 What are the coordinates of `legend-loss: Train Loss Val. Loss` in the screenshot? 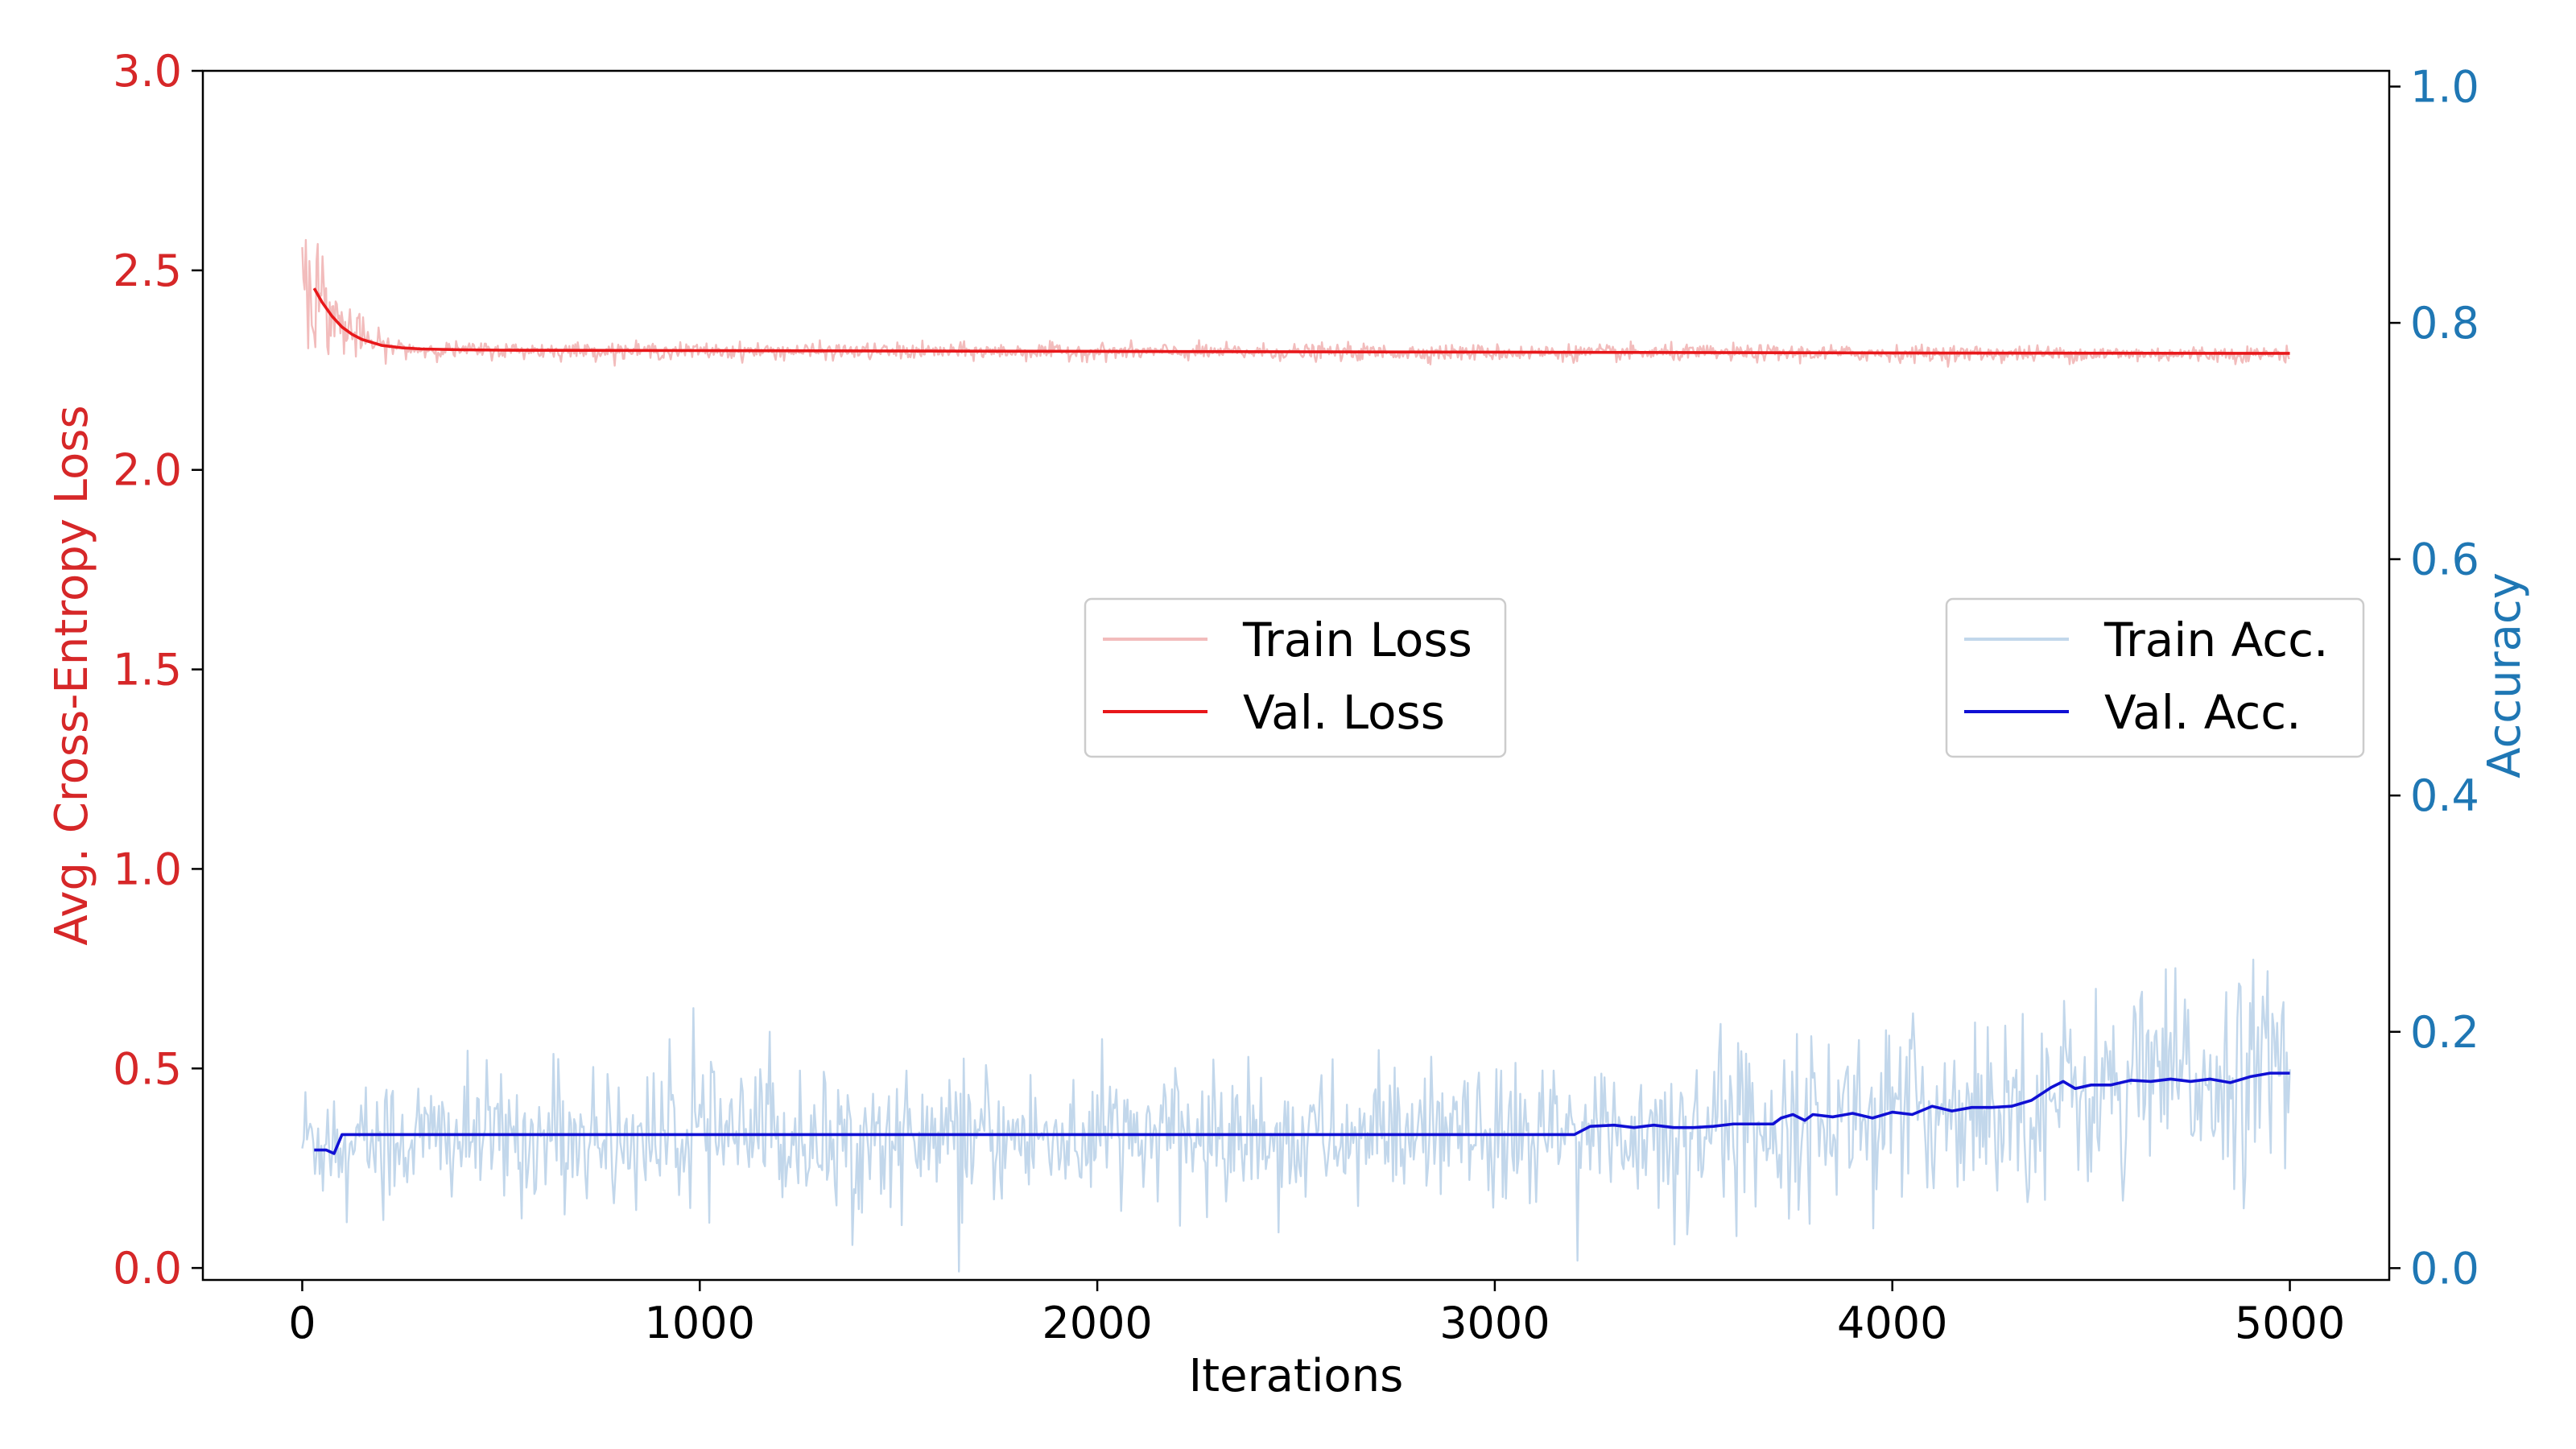 It's located at (1295, 677).